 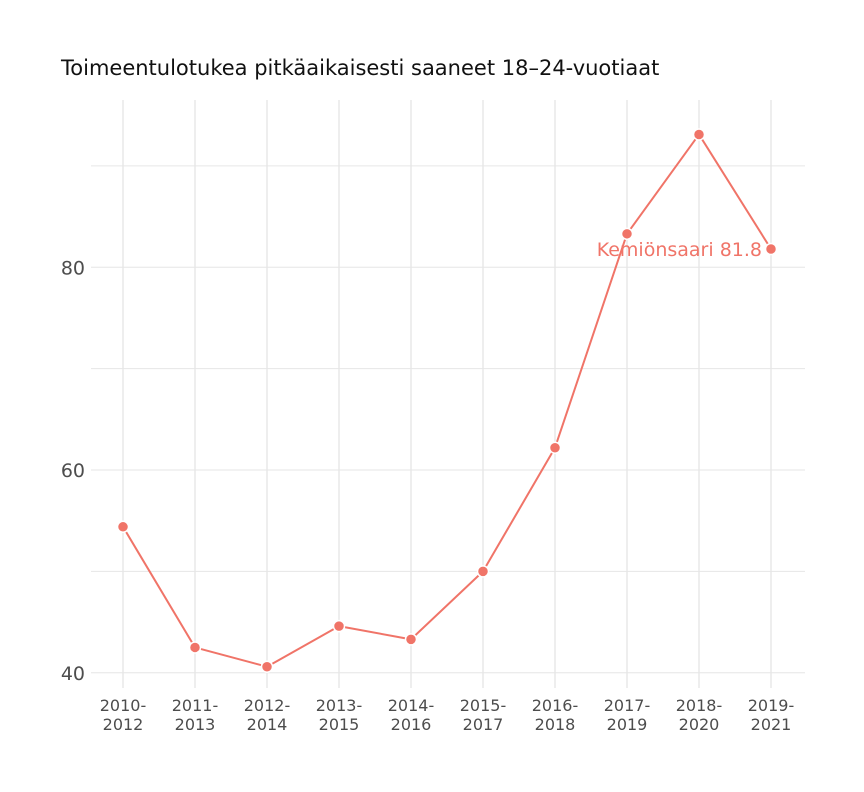 What do you see at coordinates (411, 715) in the screenshot?
I see `x-tick-label: 2014-2016` at bounding box center [411, 715].